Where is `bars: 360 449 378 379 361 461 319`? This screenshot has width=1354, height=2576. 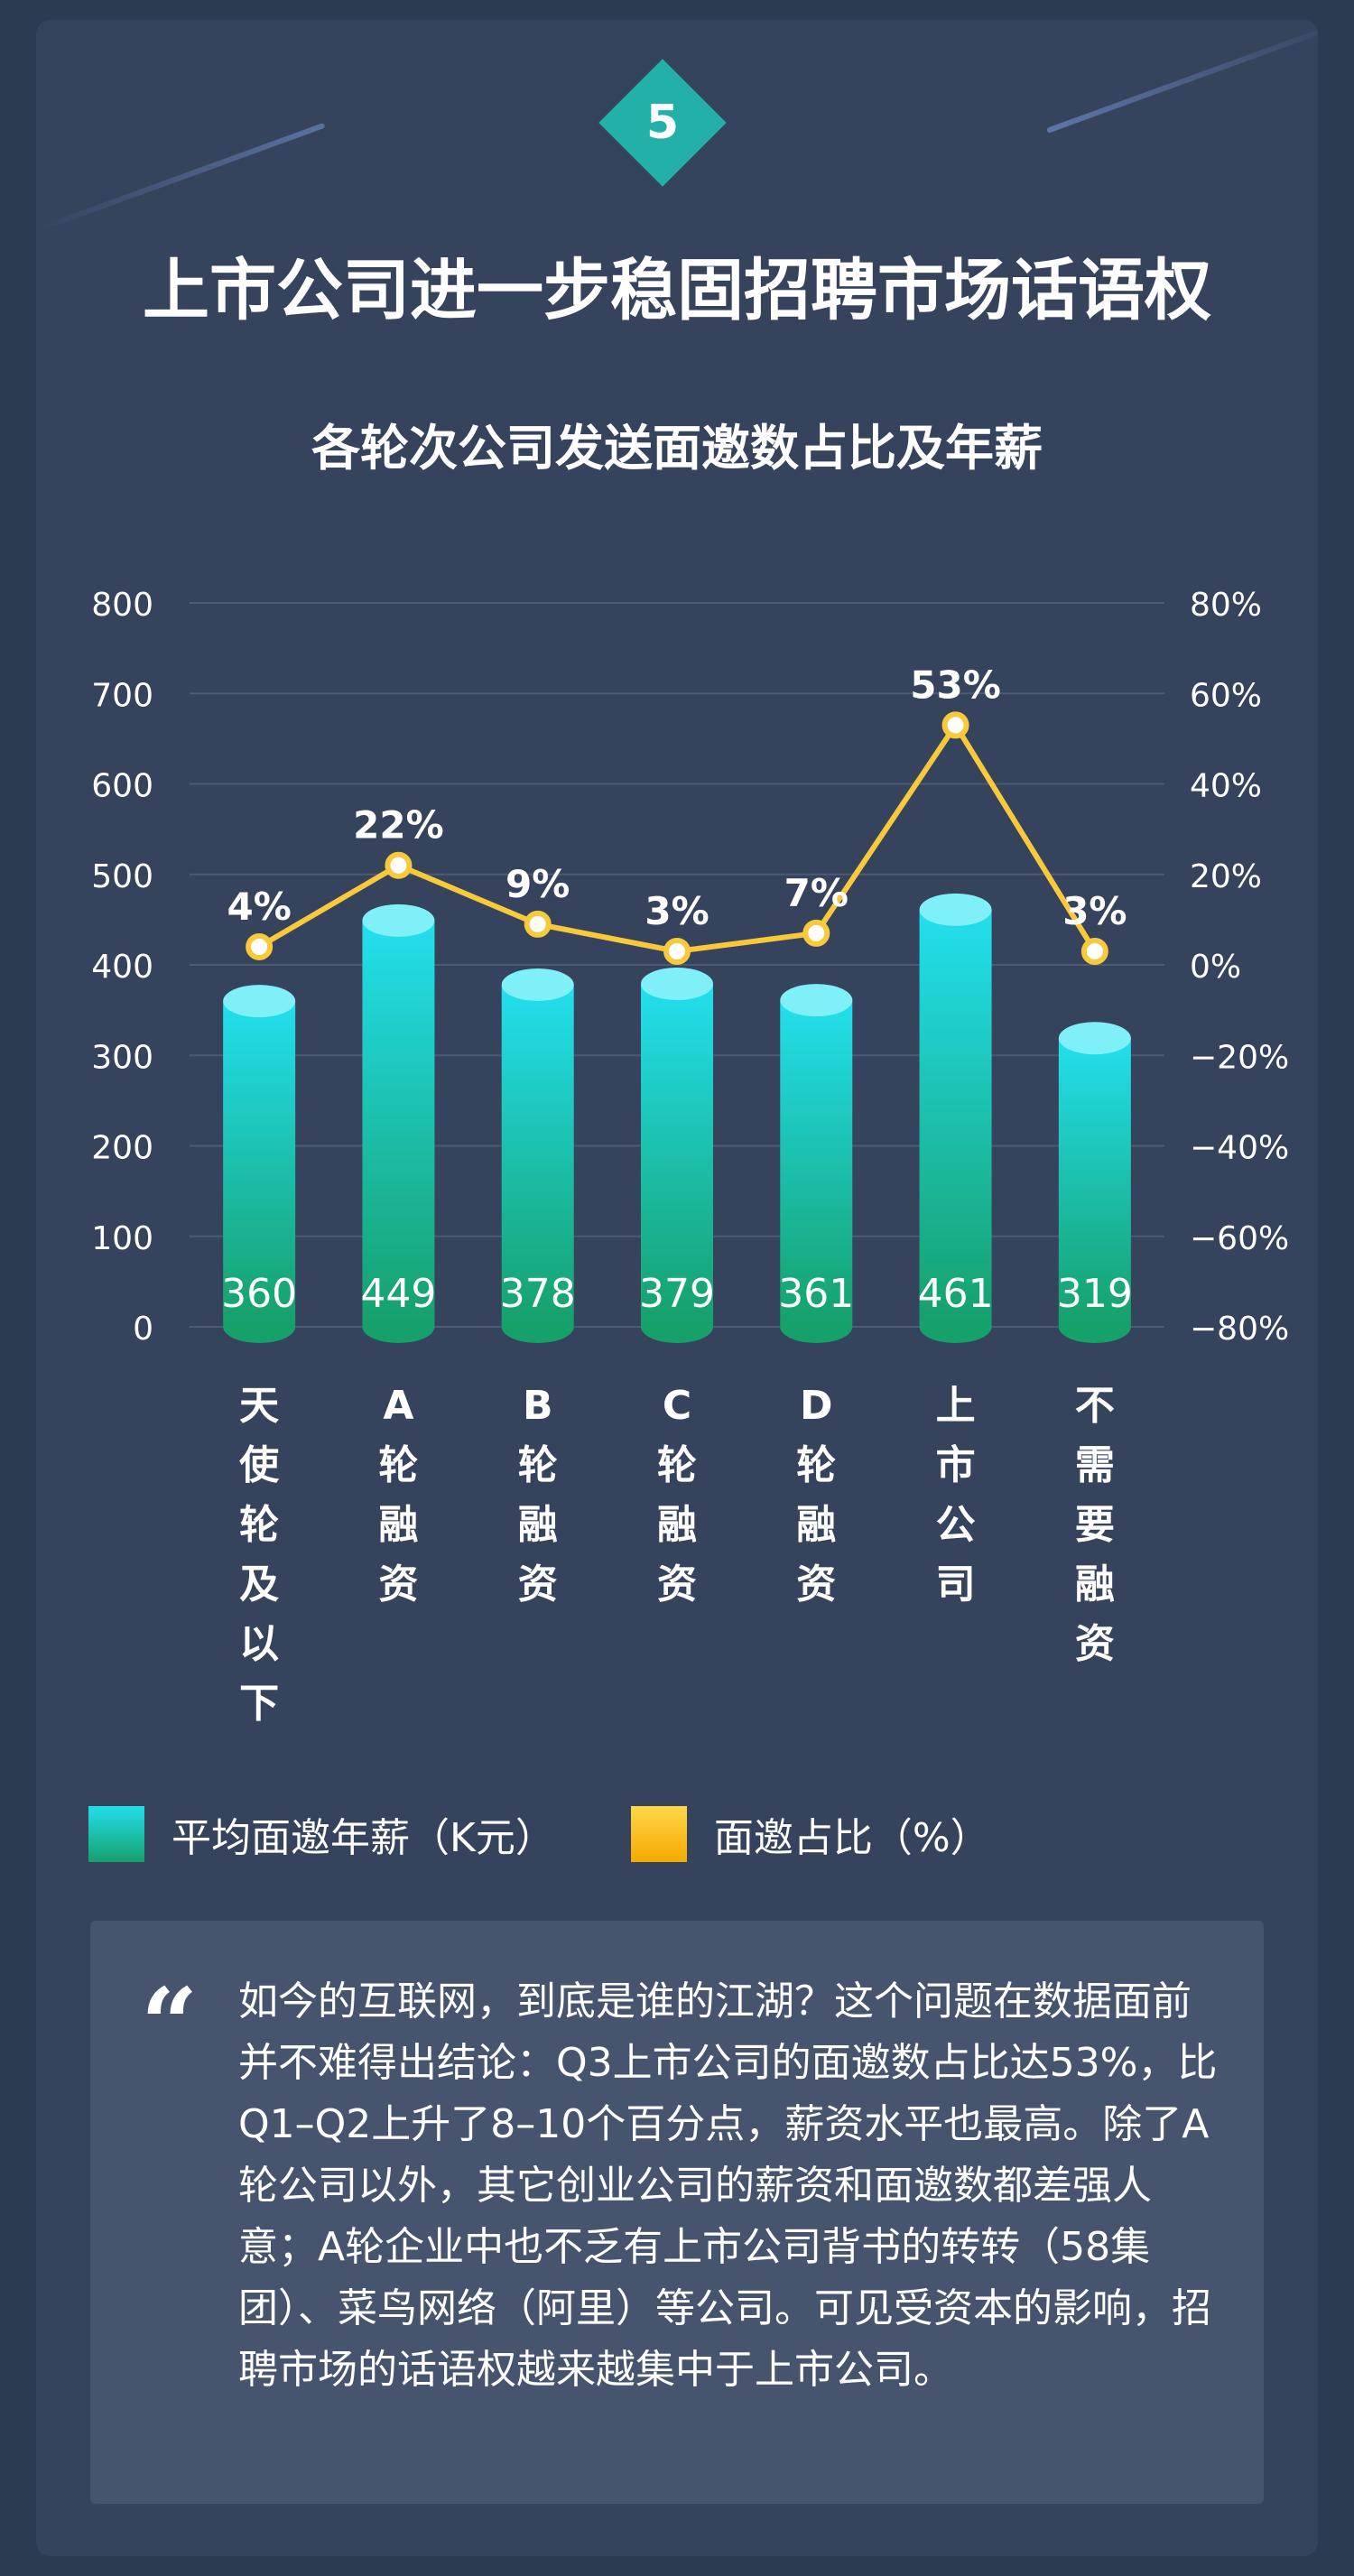
bars: 360 449 378 379 361 461 319 is located at coordinates (677, 1118).